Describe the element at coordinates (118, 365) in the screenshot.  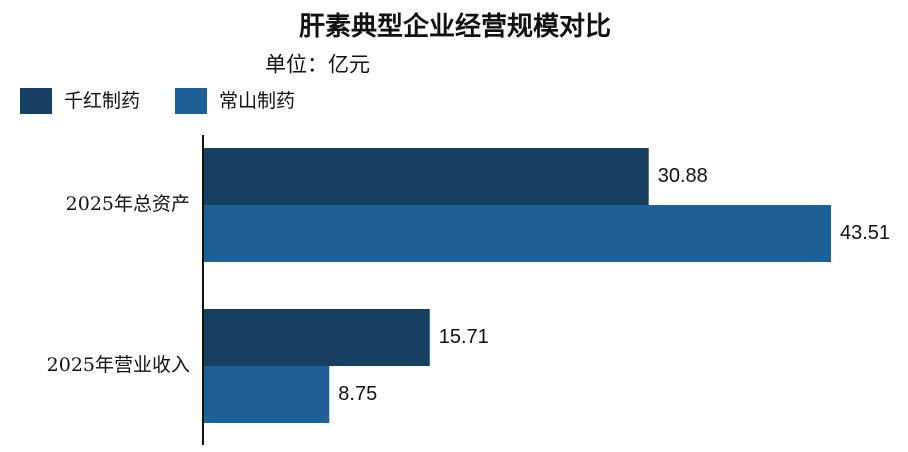
I see `category-label: 2025年营业收入` at that location.